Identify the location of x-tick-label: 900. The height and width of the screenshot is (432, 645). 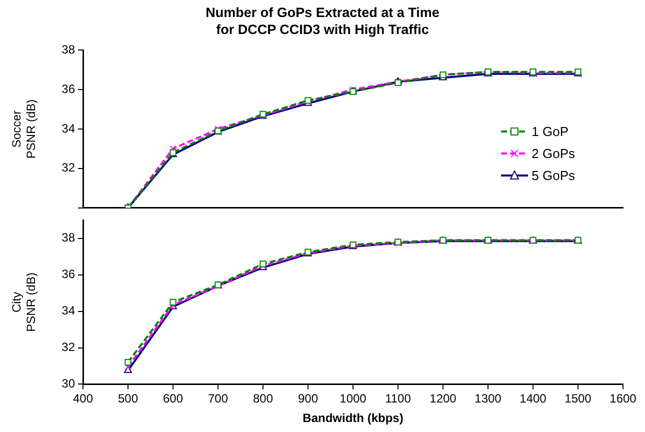
(308, 399).